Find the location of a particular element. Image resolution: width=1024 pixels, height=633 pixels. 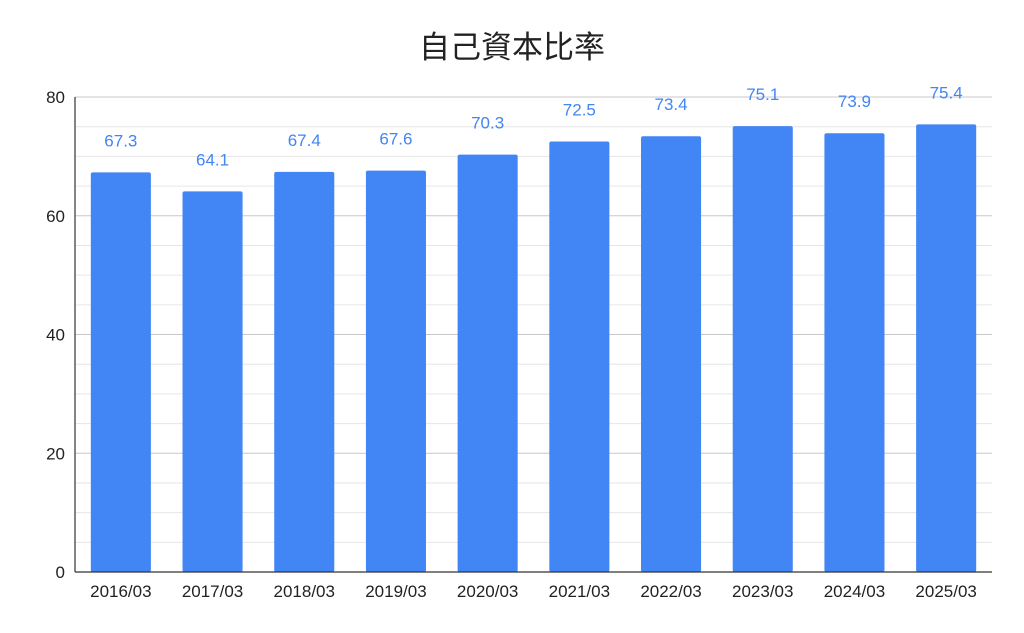

x-tick-label: 2023/03 is located at coordinates (762, 591).